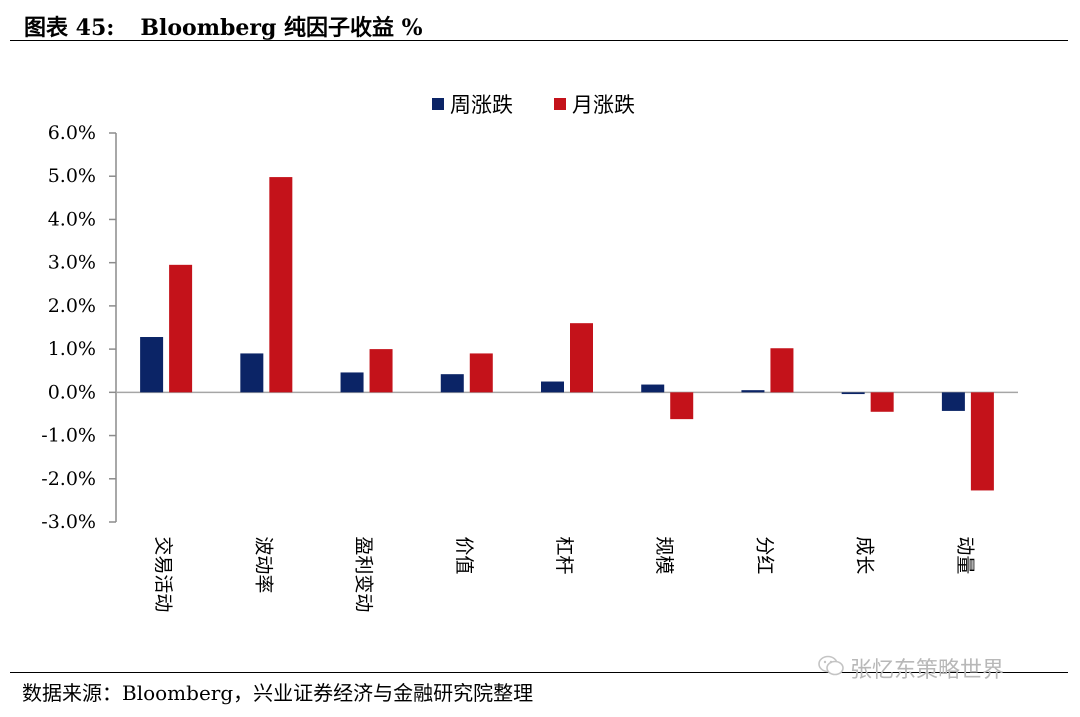  I want to click on y-tick-label: 3.0%, so click(72, 263).